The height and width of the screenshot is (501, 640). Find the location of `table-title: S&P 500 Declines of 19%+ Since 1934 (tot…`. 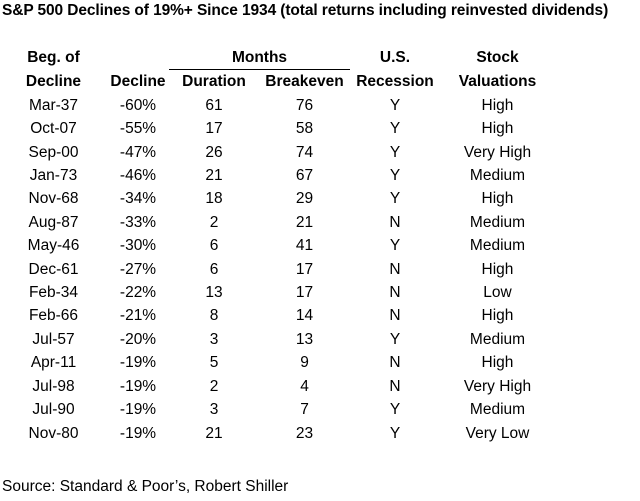

table-title: S&P 500 Declines of 19%+ Since 1934 (tot… is located at coordinates (305, 10).